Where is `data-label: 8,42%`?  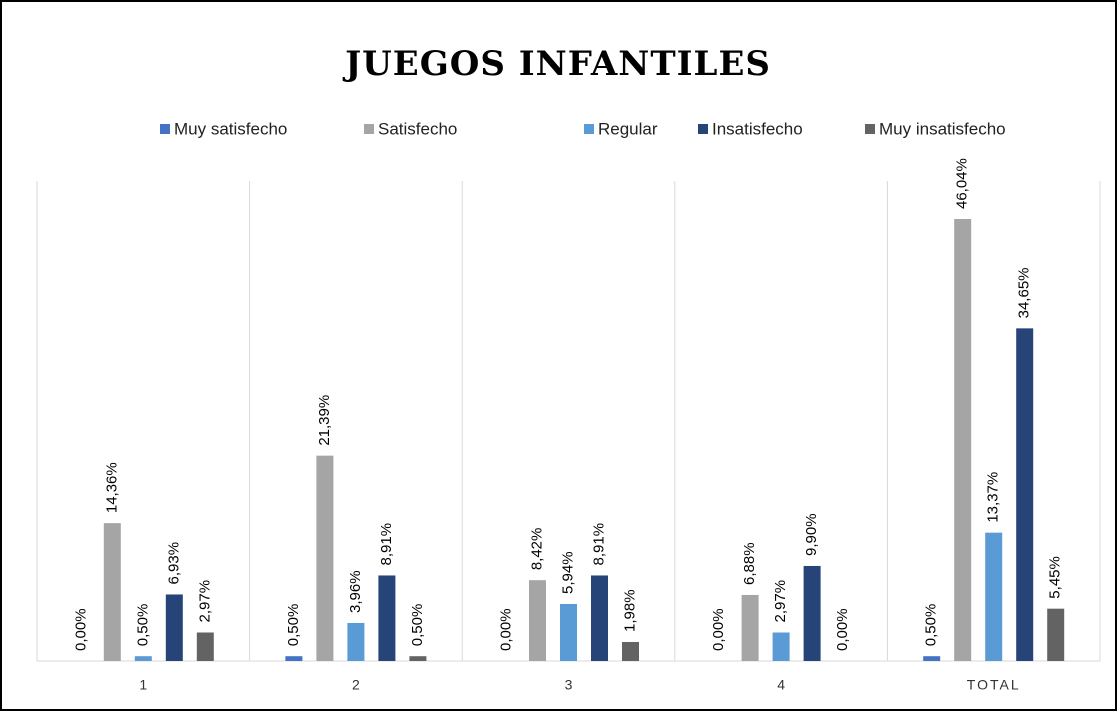 data-label: 8,42% is located at coordinates (536, 549).